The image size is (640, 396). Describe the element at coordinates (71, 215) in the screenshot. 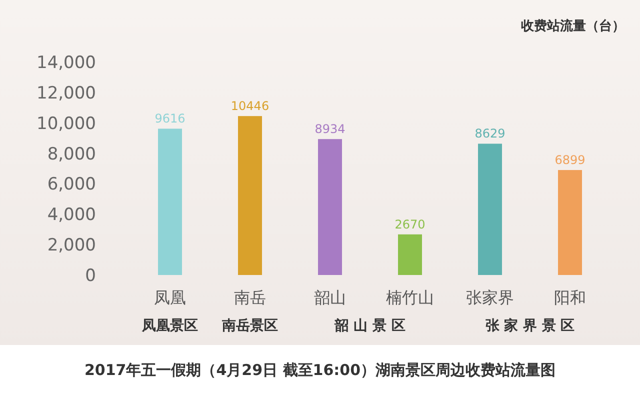

I see `y-tick-label: 4,000` at that location.